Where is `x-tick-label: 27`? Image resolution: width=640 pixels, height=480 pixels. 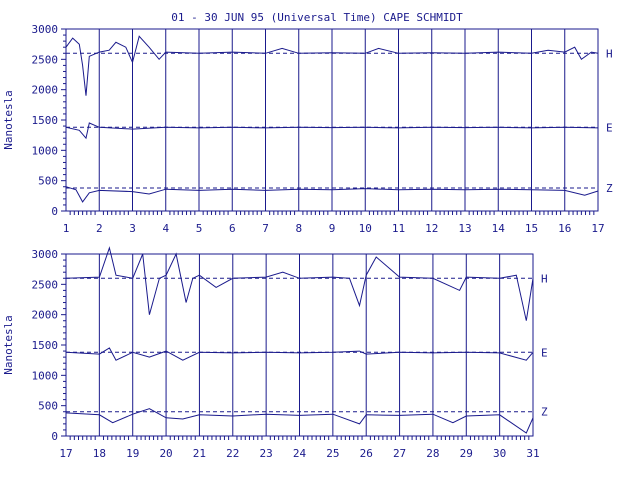 x-tick-label: 27 is located at coordinates (399, 453).